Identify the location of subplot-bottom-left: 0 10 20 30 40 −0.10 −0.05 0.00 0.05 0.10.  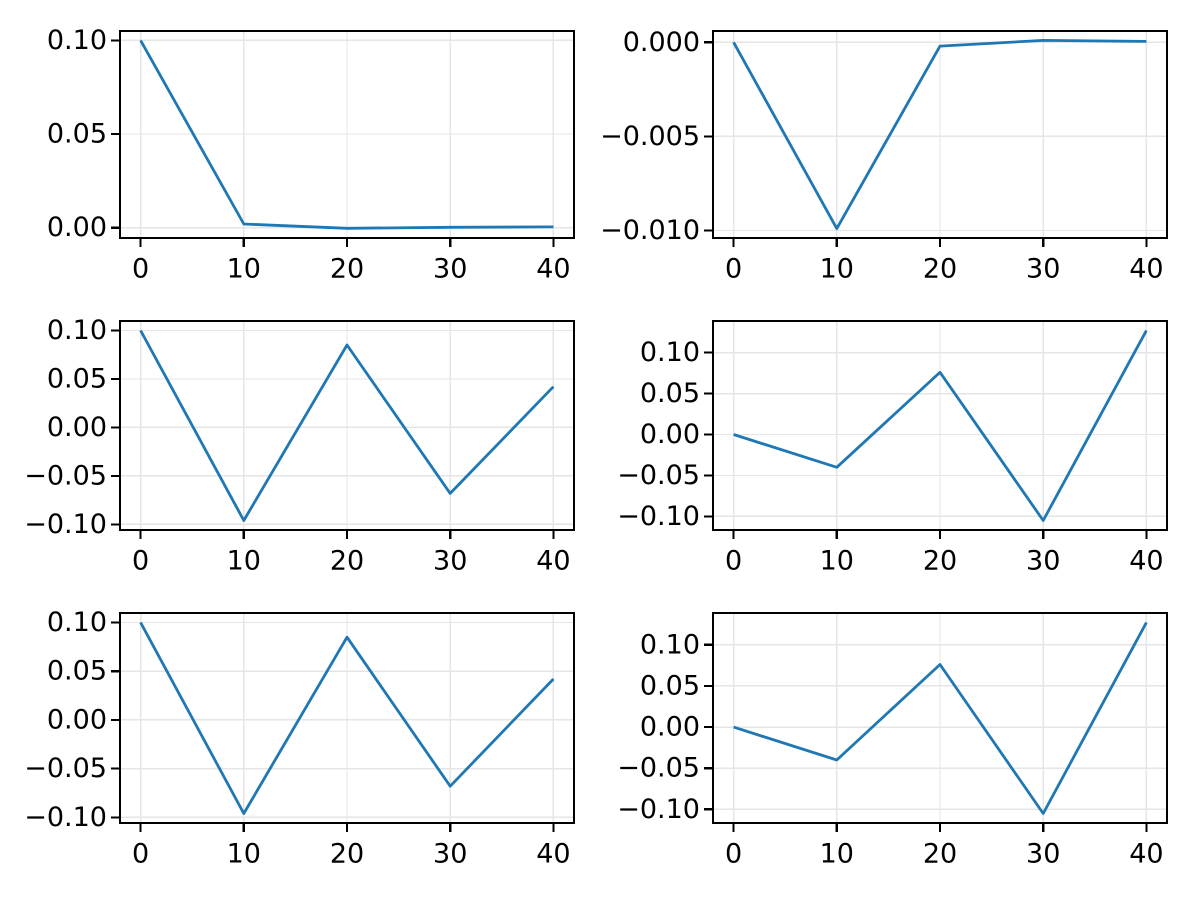
(300, 738).